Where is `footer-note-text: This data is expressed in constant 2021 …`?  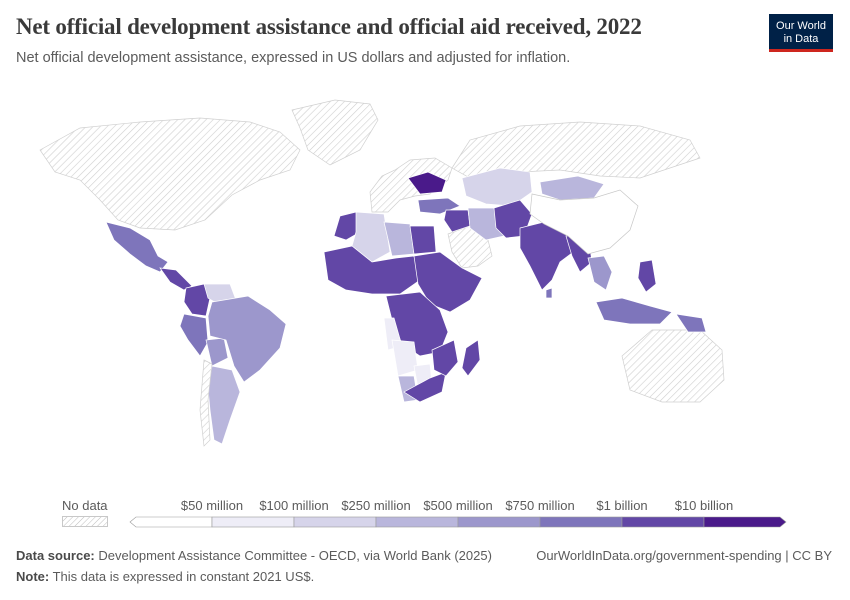 footer-note-text: This data is expressed in constant 2021 … is located at coordinates (183, 576).